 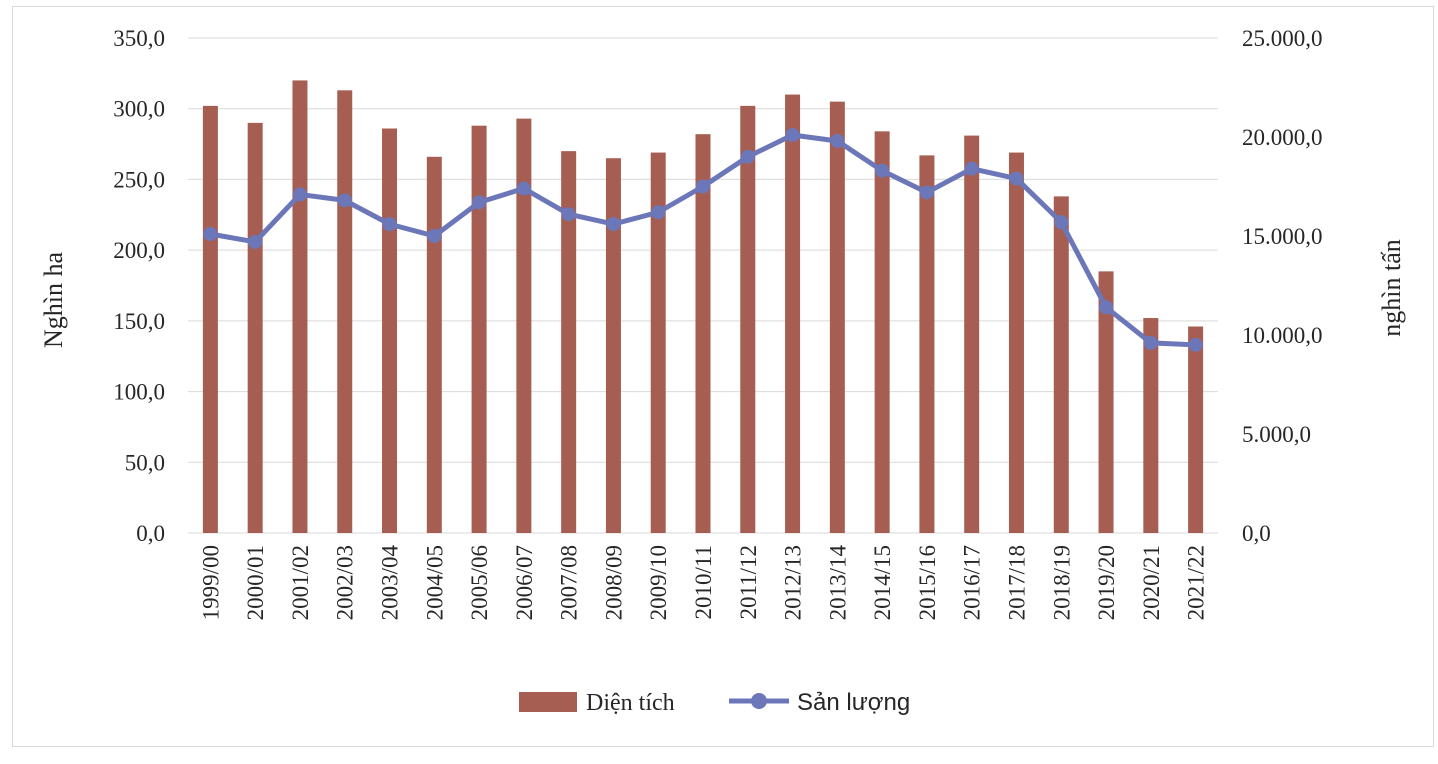 What do you see at coordinates (759, 701) in the screenshot?
I see `legend-swatch-marker` at bounding box center [759, 701].